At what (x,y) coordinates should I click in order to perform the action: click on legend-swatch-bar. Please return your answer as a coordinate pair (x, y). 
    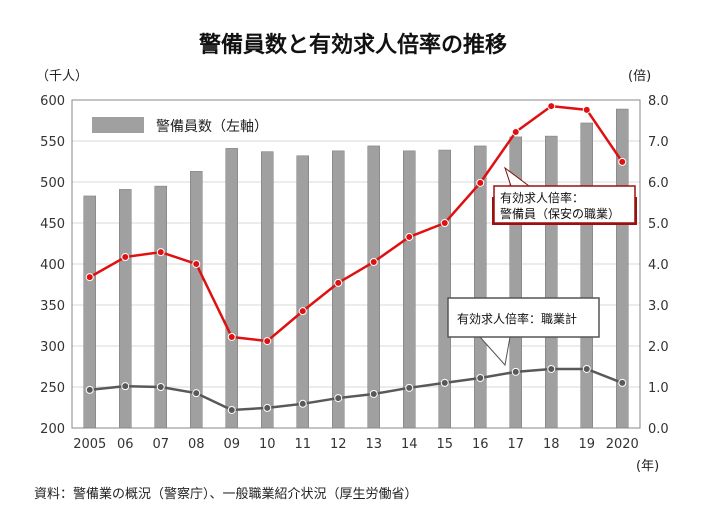
    Looking at the image, I should click on (118, 125).